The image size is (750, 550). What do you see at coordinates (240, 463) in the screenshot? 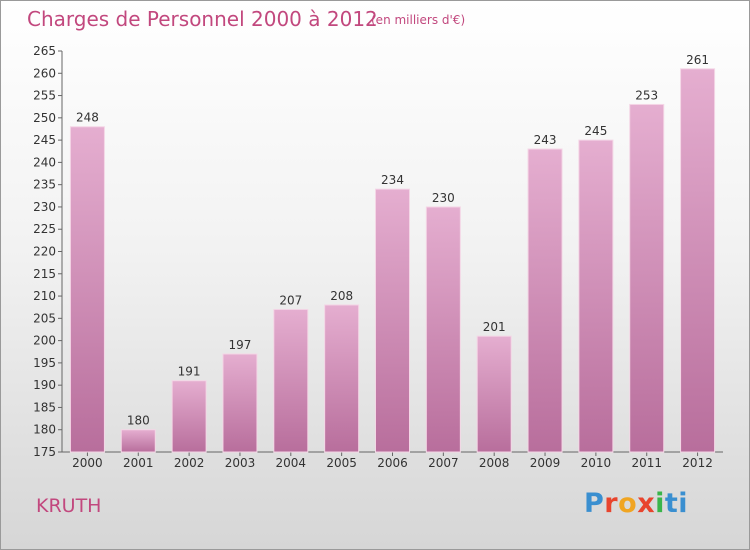
I see `x-tick-label: 2003` at bounding box center [240, 463].